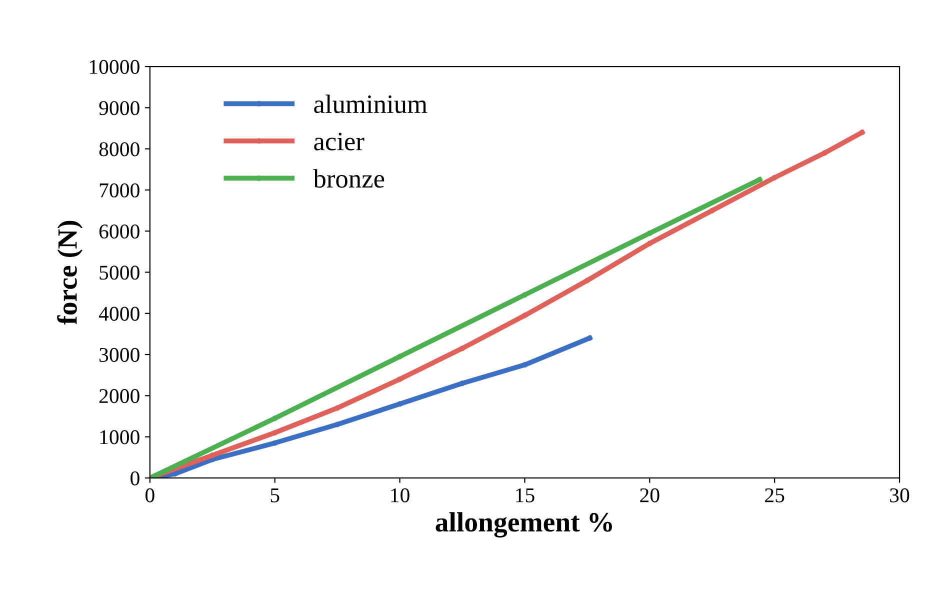  I want to click on x-tick-label: 0, so click(150, 495).